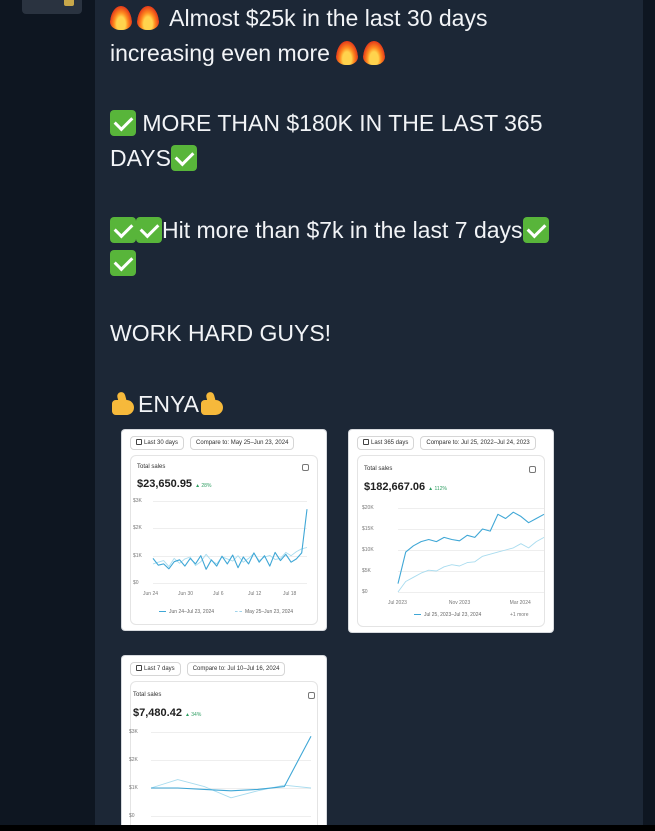  What do you see at coordinates (397, 603) in the screenshot?
I see `x-tick-label: Jul 2023` at bounding box center [397, 603].